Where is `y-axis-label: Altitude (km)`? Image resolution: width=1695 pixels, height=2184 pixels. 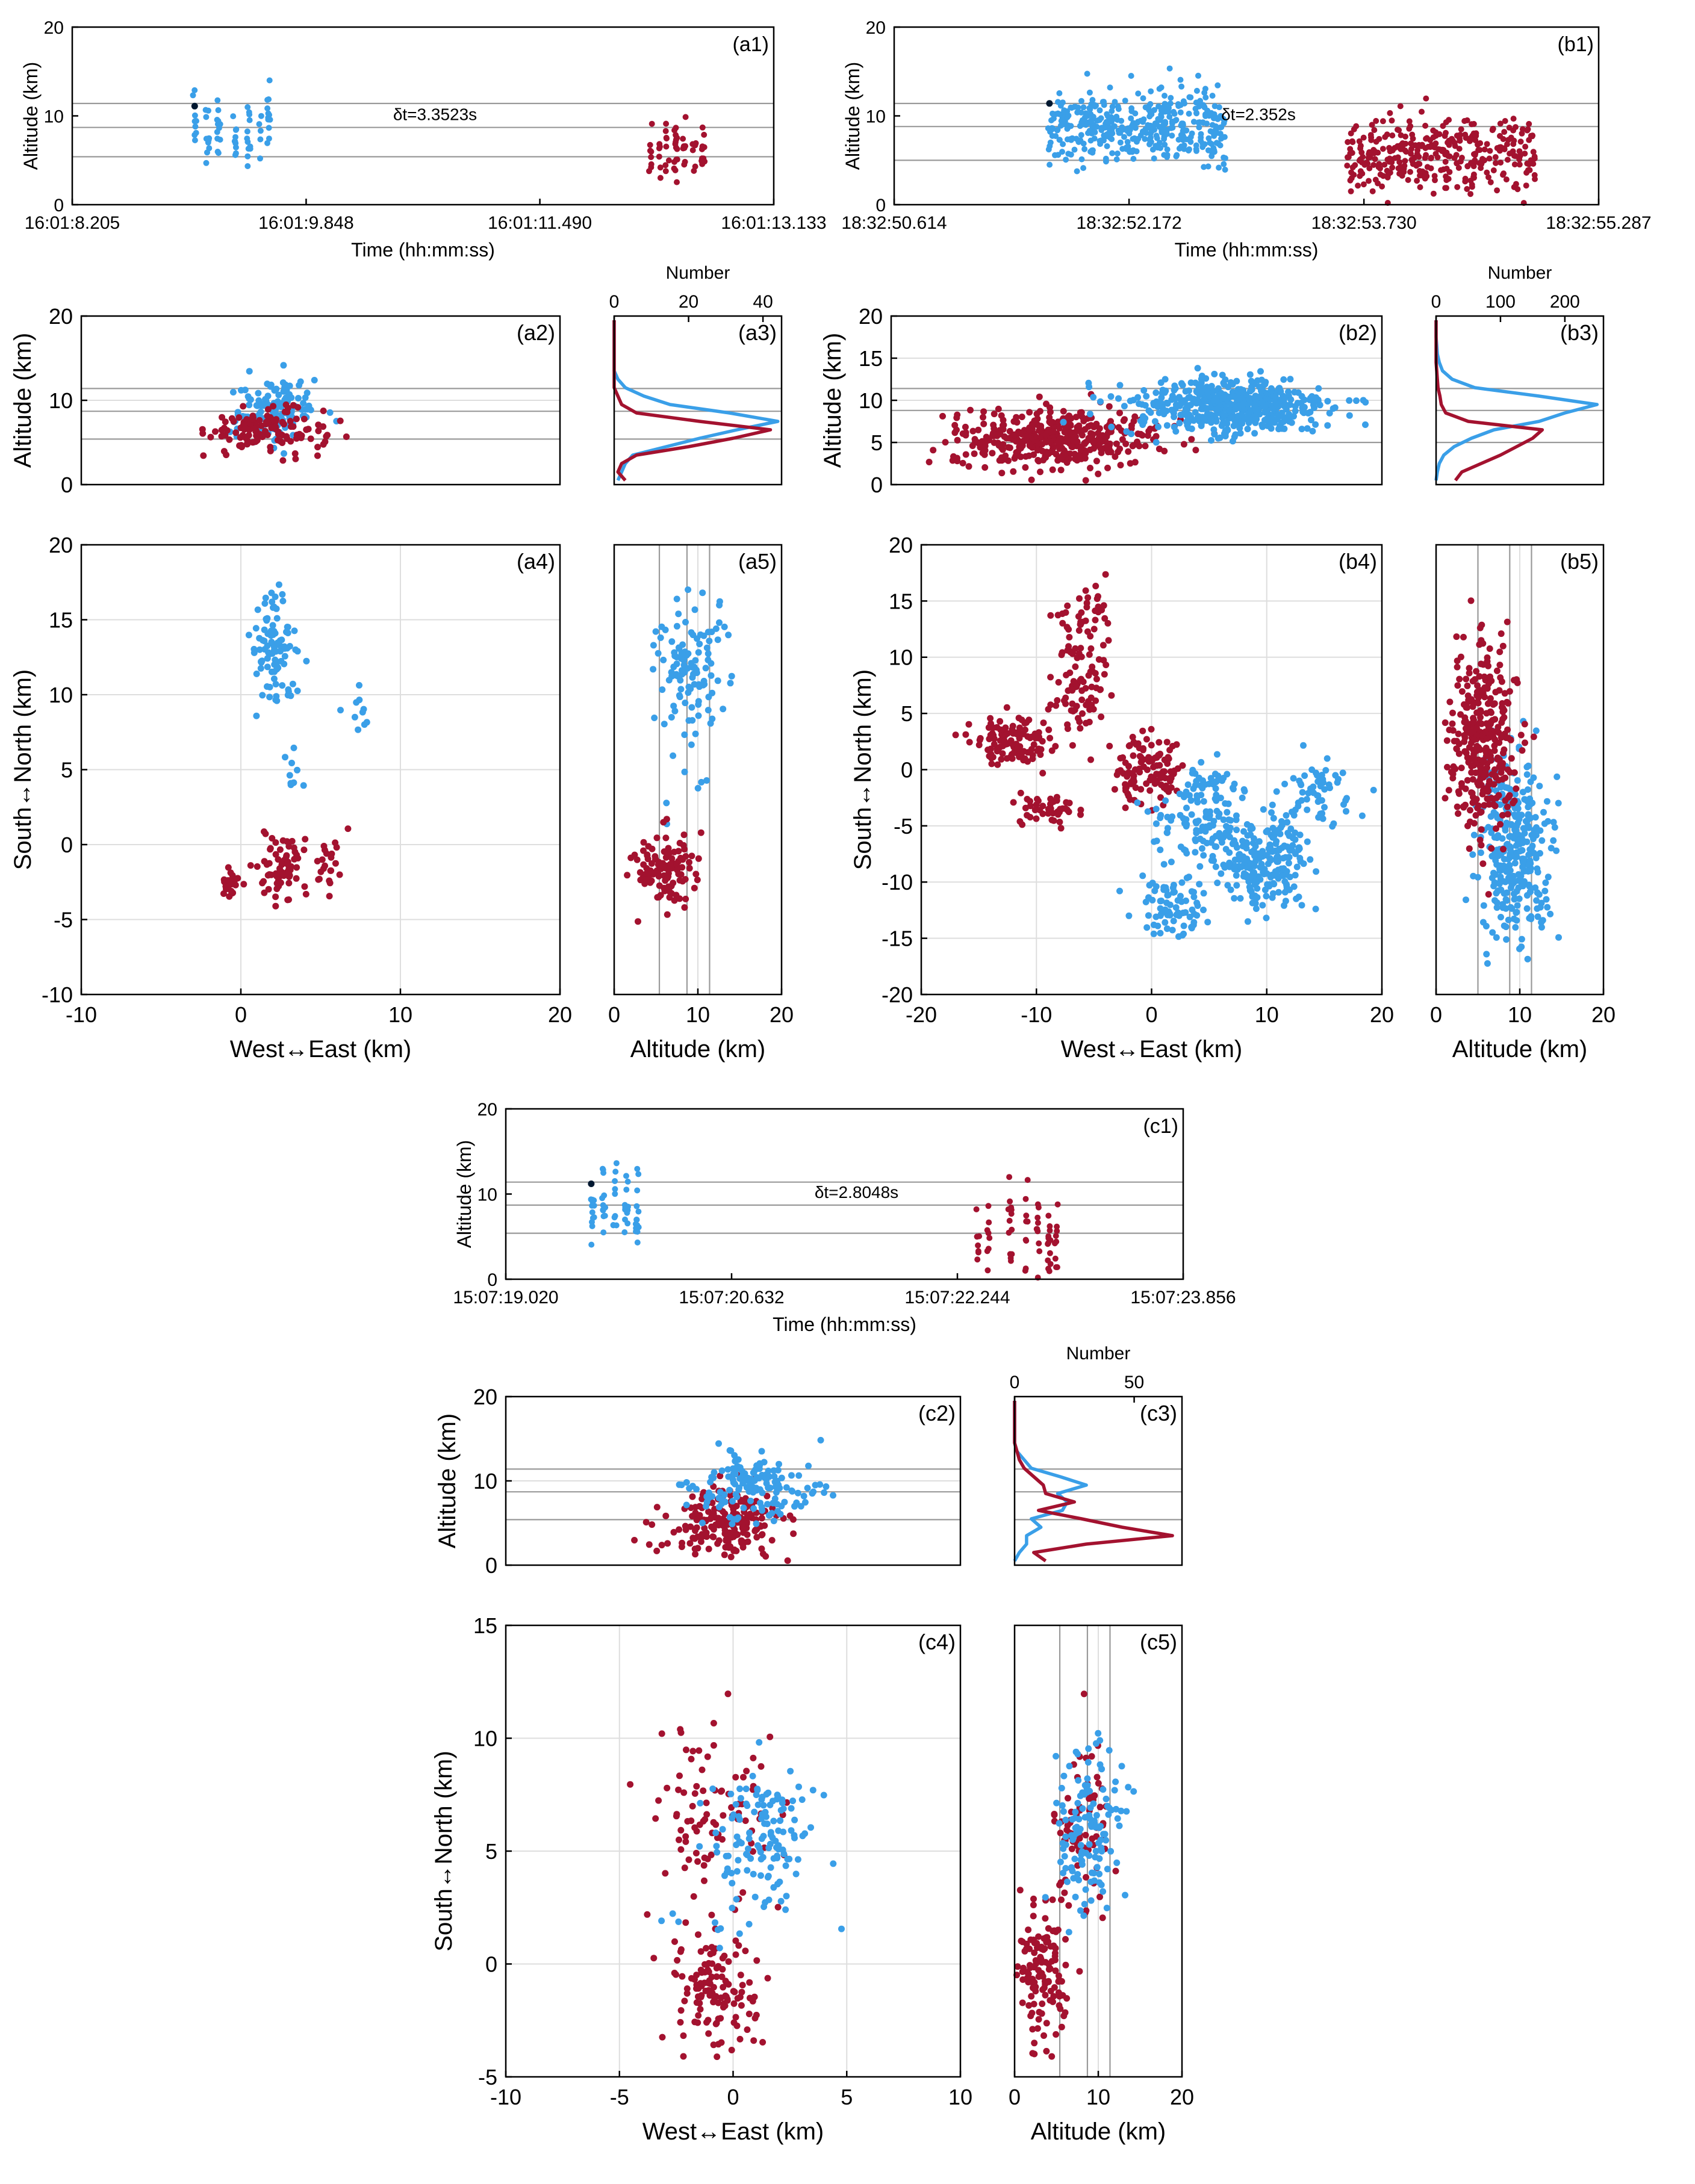 y-axis-label: Altitude (km) is located at coordinates (464, 1194).